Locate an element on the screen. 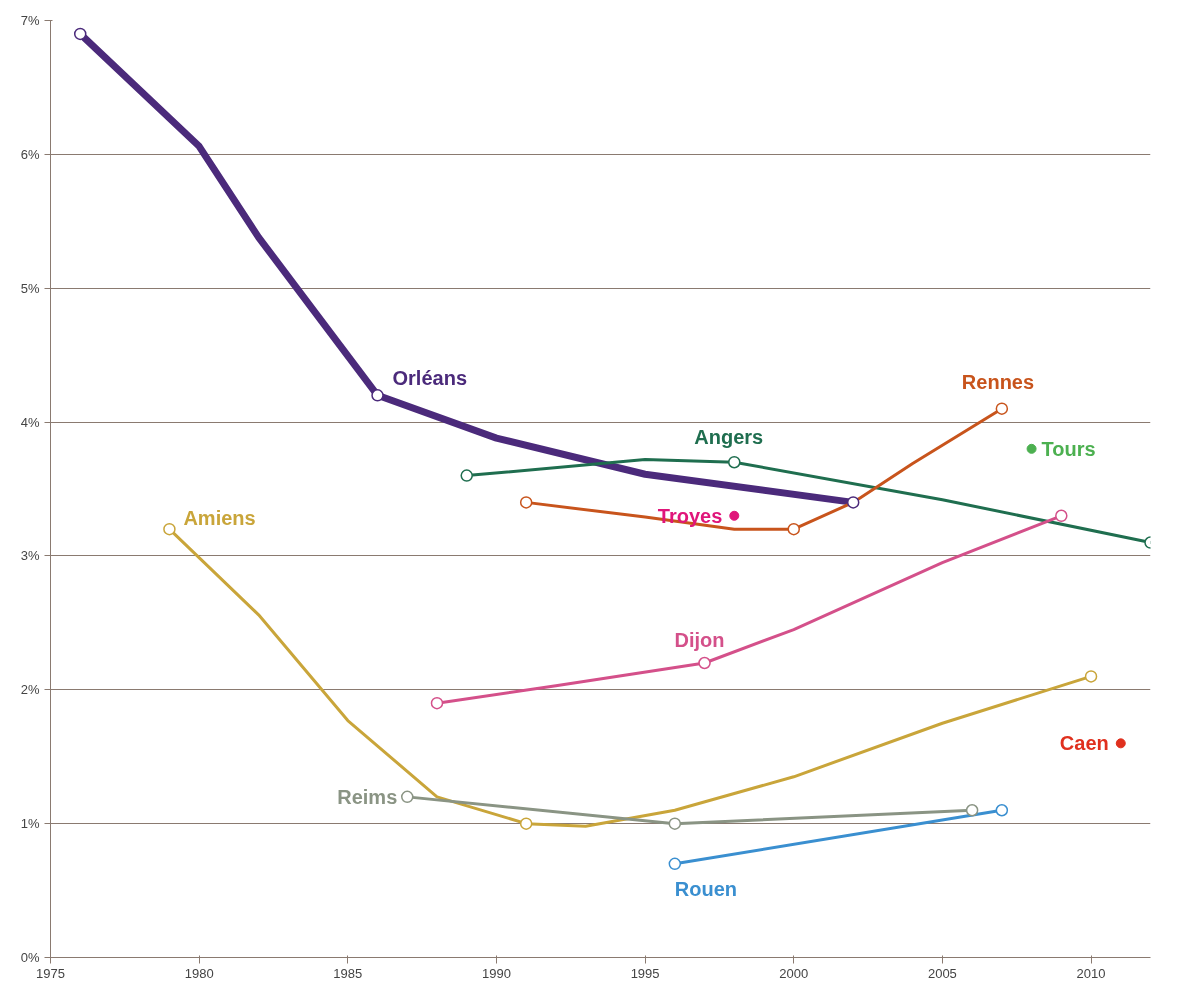  y-tick-label: 0% is located at coordinates (30, 957).